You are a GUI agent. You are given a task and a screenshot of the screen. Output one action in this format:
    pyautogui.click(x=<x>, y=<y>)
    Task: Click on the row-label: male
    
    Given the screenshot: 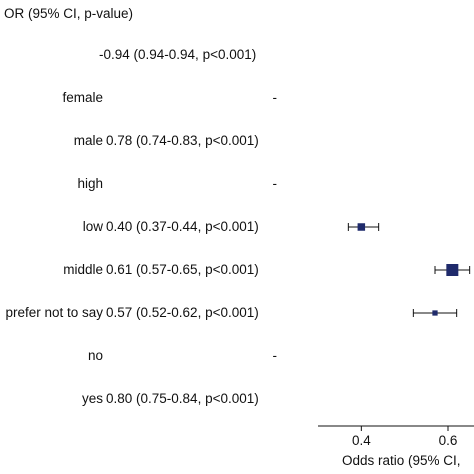 What is the action you would take?
    pyautogui.click(x=88, y=140)
    